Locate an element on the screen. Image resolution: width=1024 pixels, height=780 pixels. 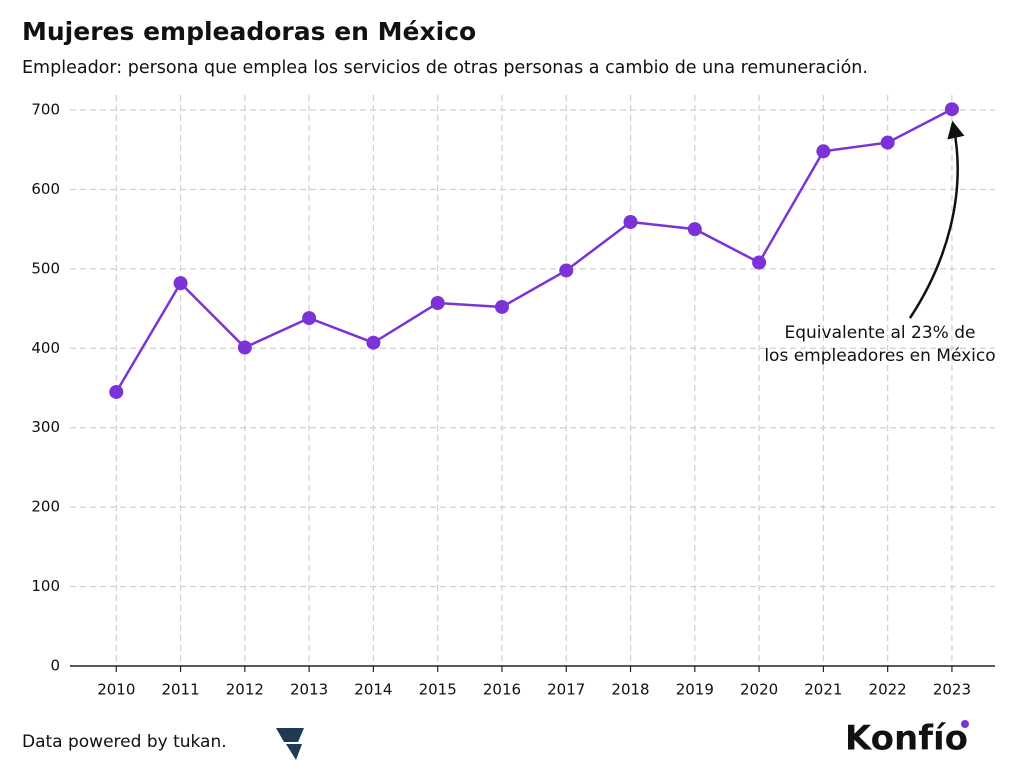
x-tick-label: 2010 is located at coordinates (116, 690).